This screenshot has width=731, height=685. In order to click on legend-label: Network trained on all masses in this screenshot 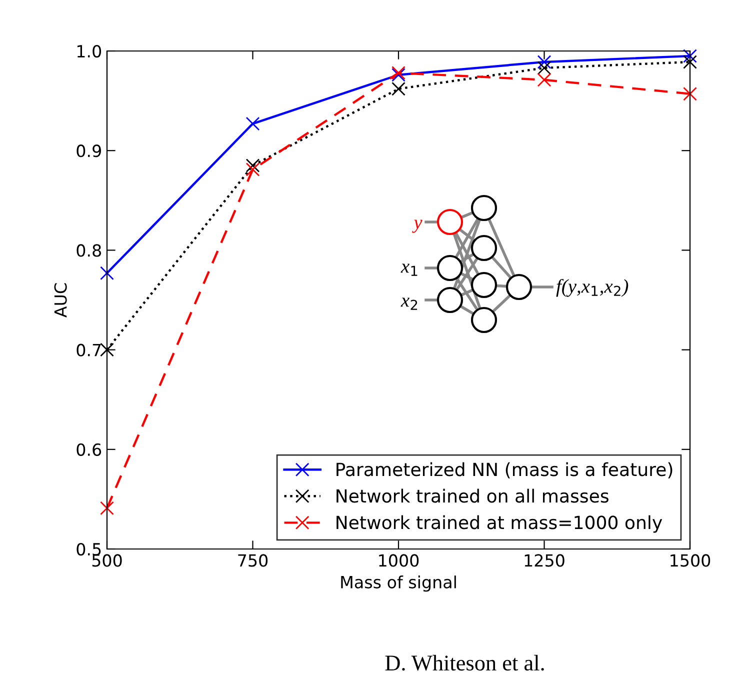, I will do `click(472, 495)`.